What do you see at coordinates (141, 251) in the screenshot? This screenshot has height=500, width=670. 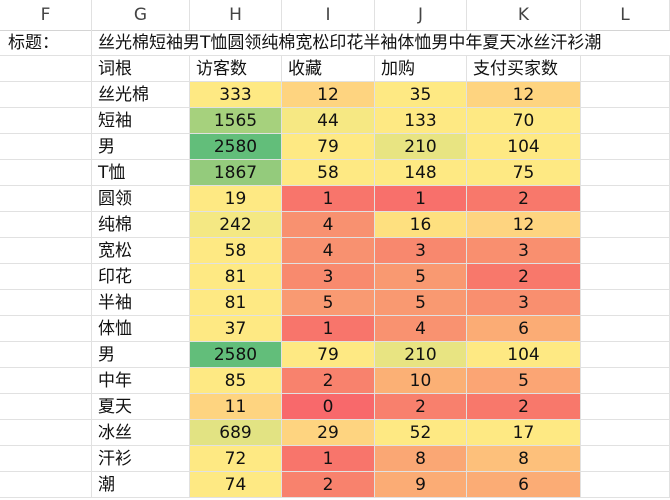 I see `word-cell: 宽松` at bounding box center [141, 251].